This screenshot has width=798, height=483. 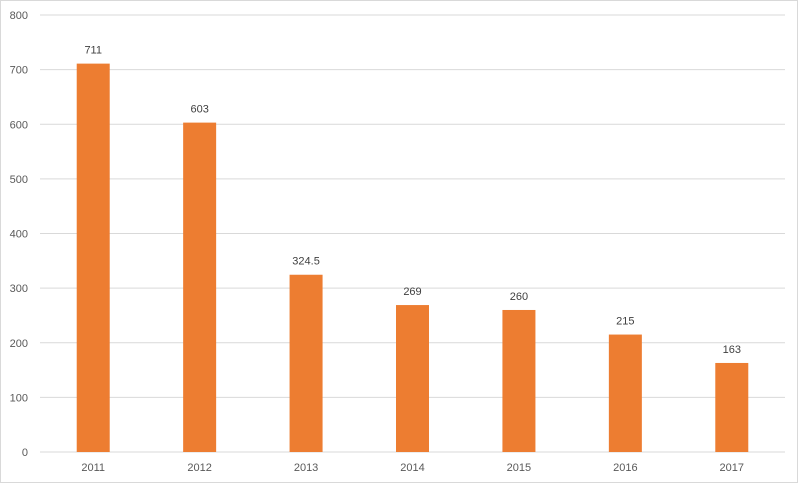 What do you see at coordinates (412, 292) in the screenshot?
I see `data-label-2014: 269` at bounding box center [412, 292].